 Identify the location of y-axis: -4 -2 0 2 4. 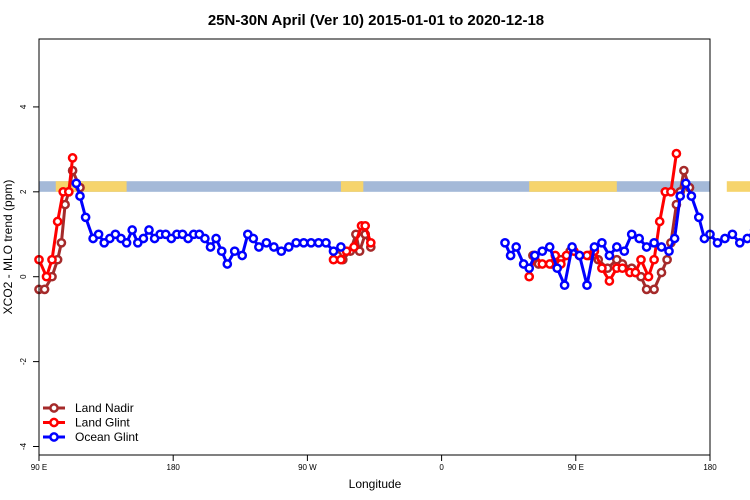
(29, 277).